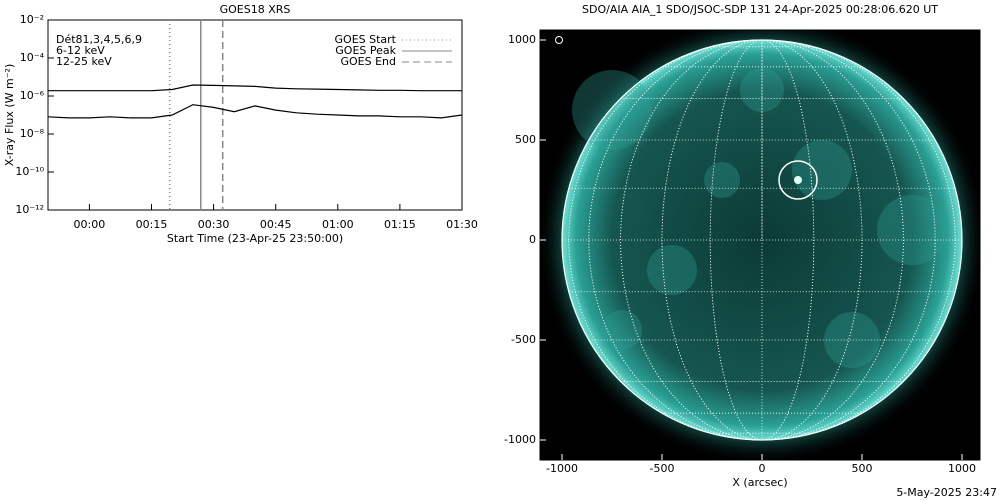  I want to click on x-tick-label: 01:15, so click(400, 224).